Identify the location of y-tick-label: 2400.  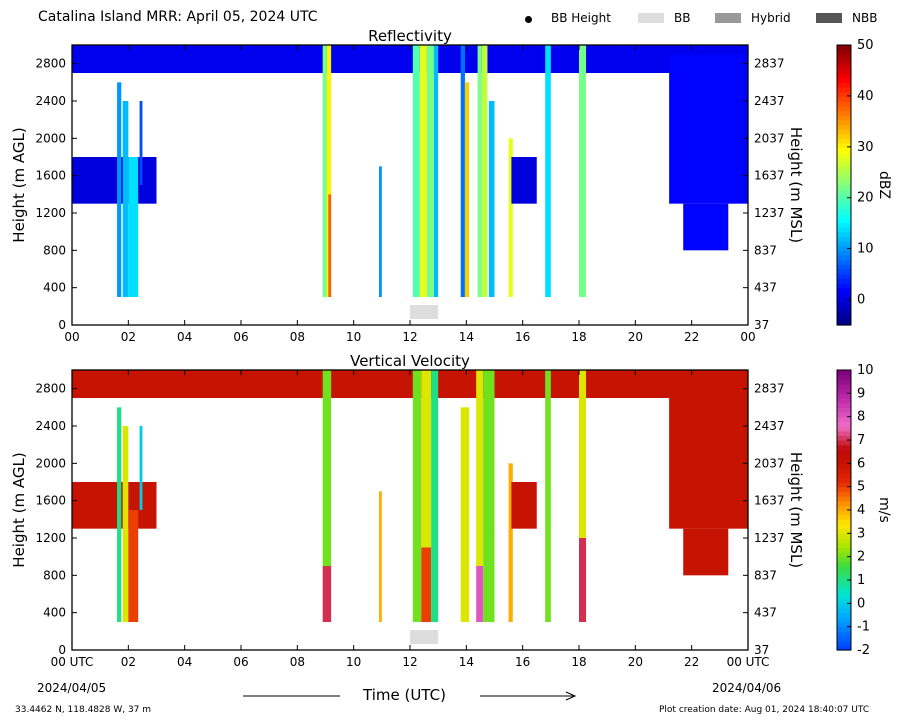
(50, 101).